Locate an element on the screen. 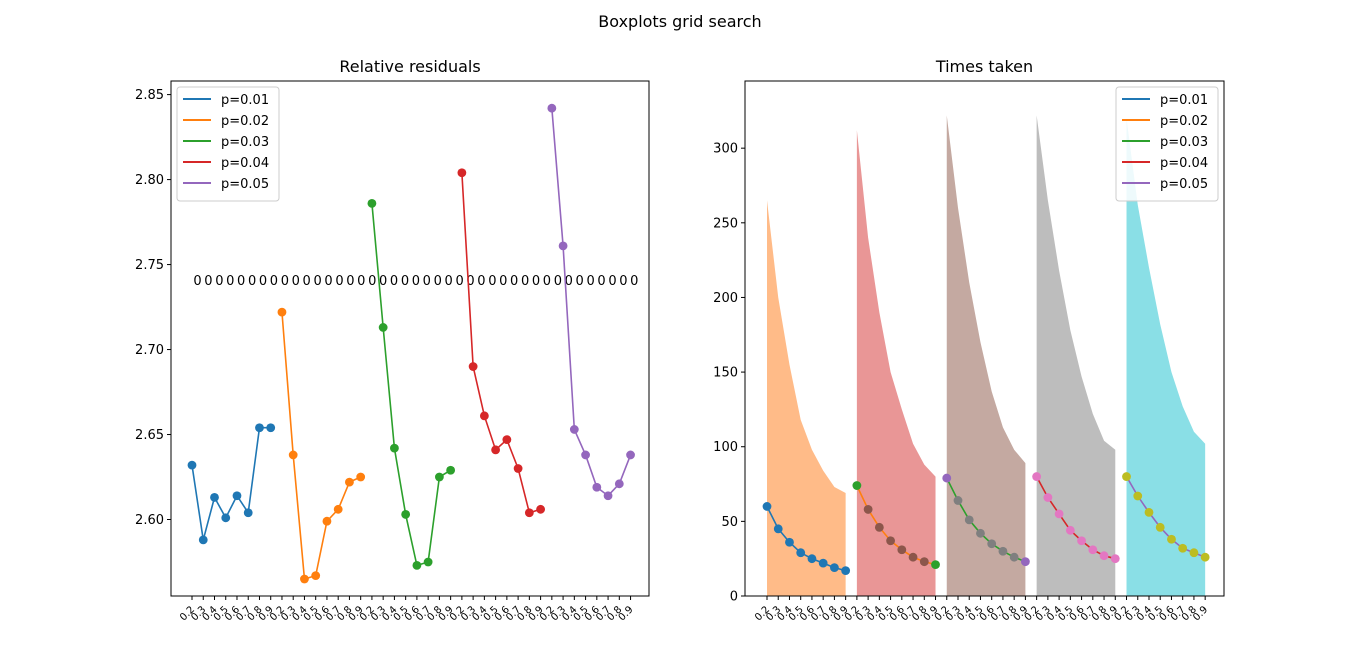 Image resolution: width=1360 pixels, height=670 pixels. y-tick-label: 2.85 is located at coordinates (149, 95).